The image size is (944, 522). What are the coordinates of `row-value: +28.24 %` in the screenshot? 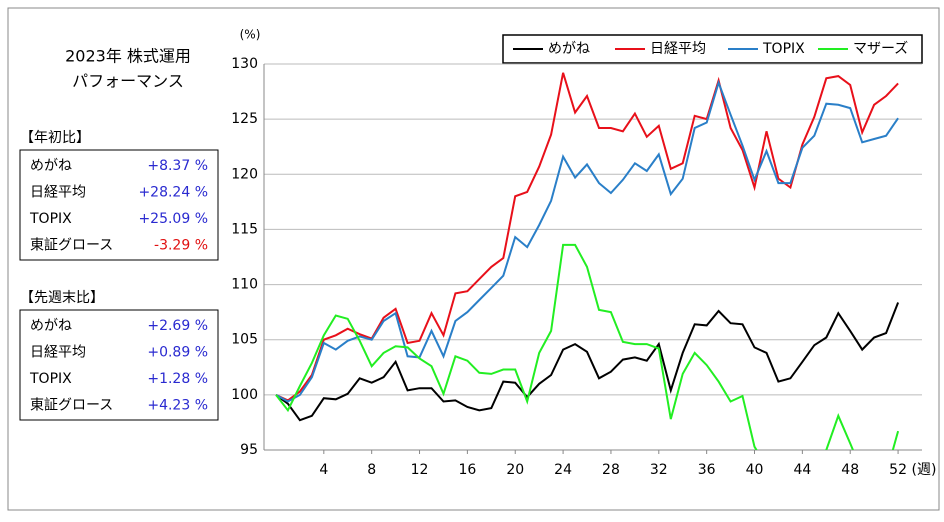 It's located at (173, 193).